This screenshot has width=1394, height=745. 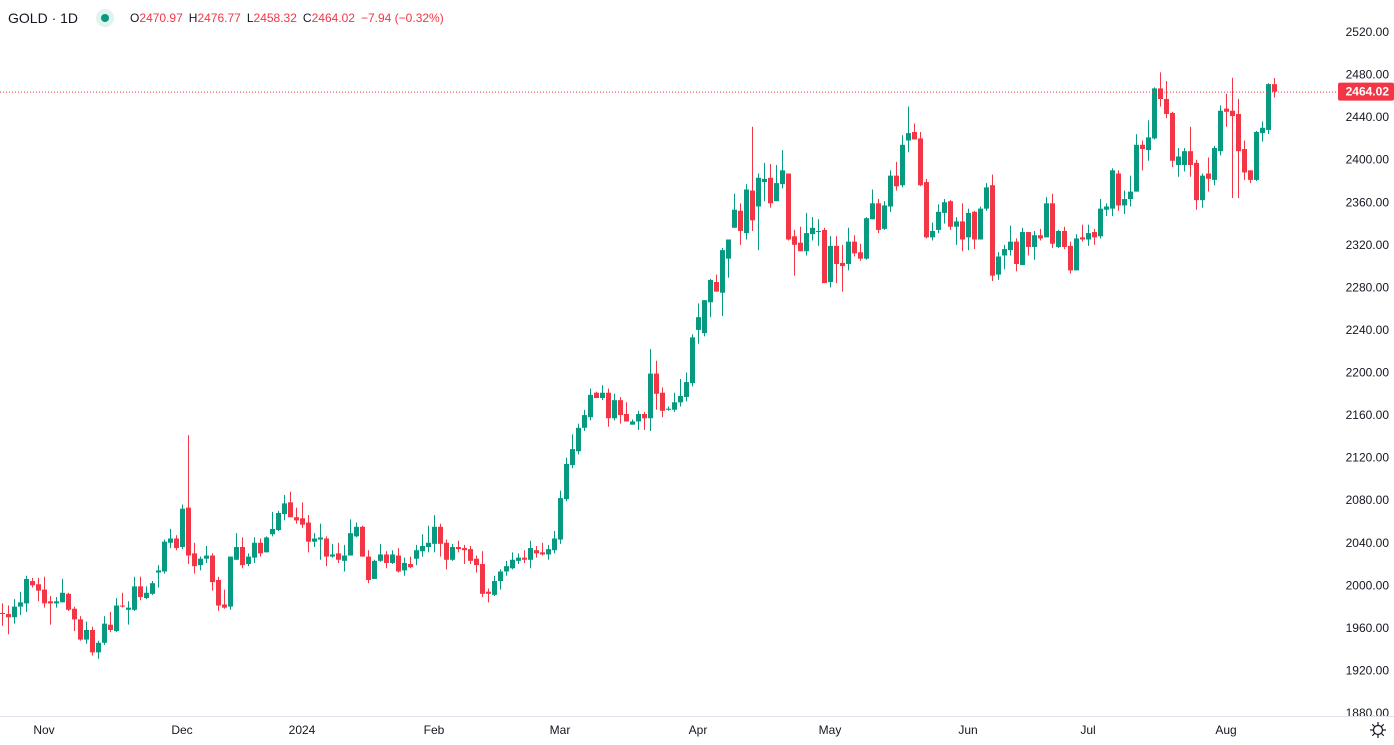 What do you see at coordinates (302, 730) in the screenshot?
I see `time-tick-label: 2024` at bounding box center [302, 730].